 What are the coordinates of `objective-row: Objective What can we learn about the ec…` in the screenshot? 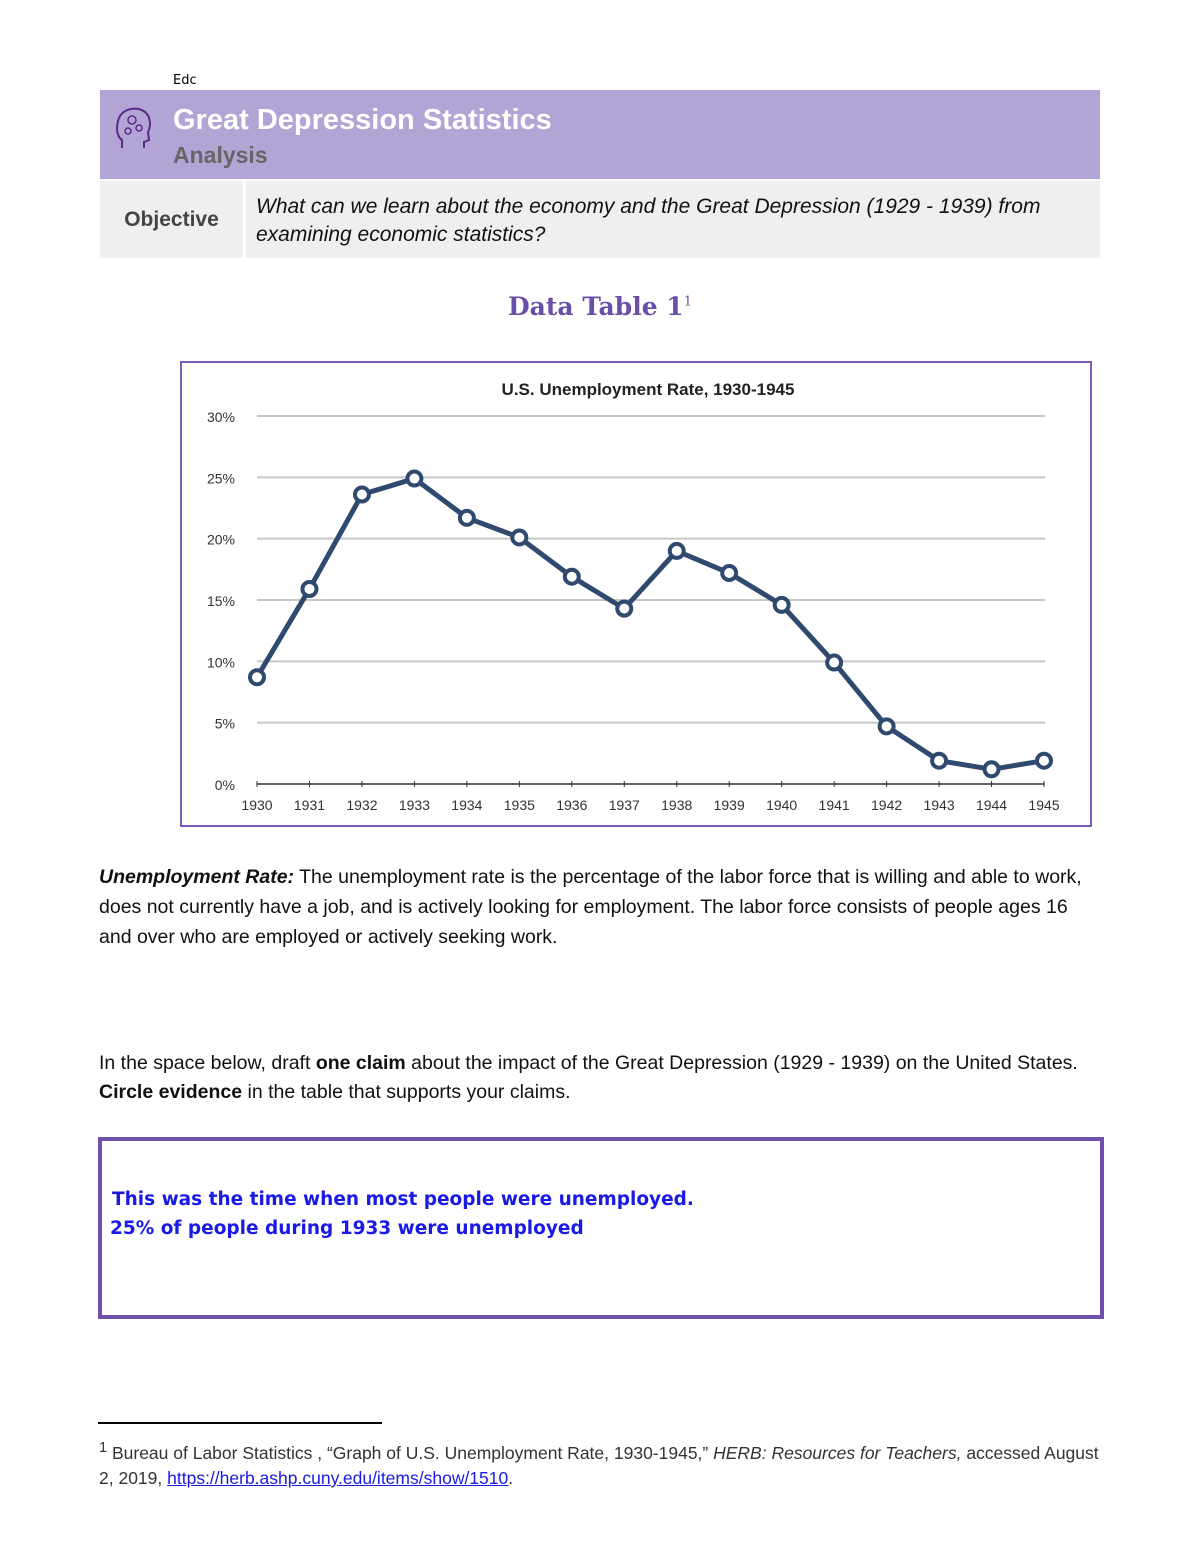 It's located at (600, 219).